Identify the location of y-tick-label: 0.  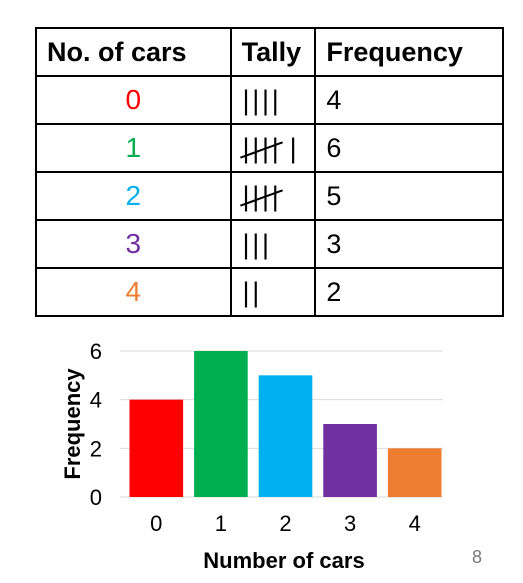
(96, 497).